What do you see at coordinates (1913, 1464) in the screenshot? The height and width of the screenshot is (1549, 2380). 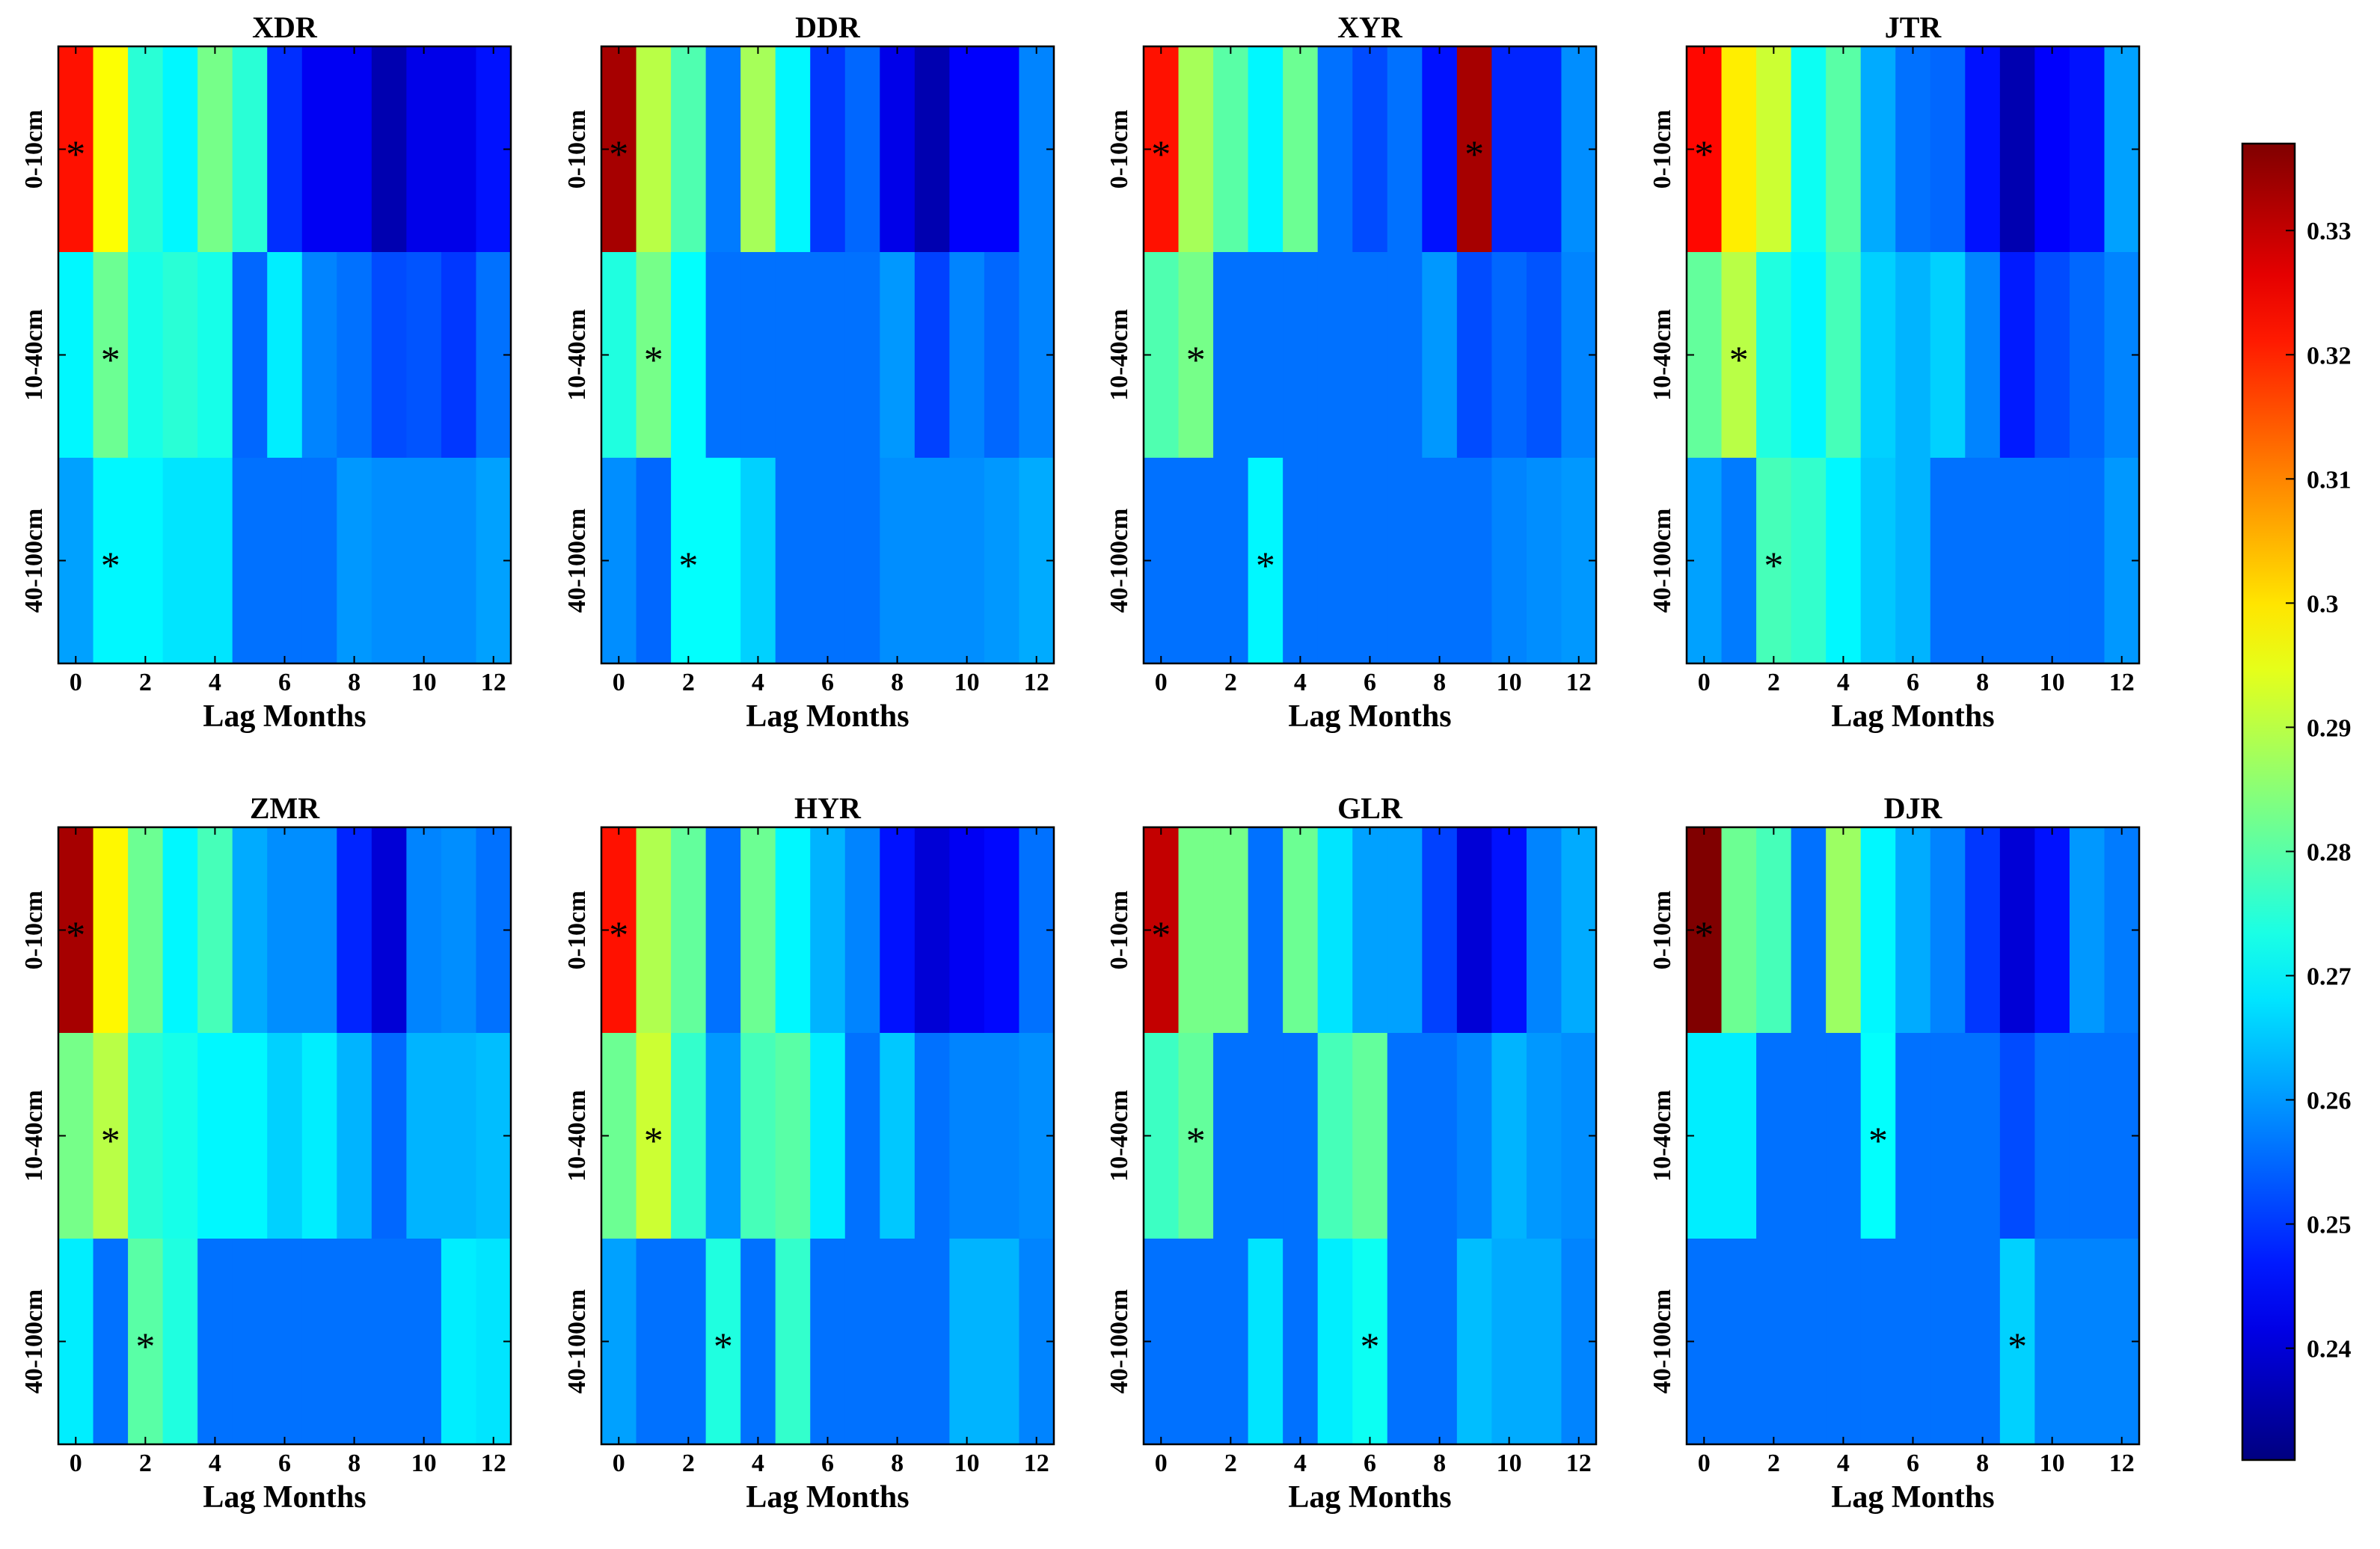 I see `x-tick-label: 6` at bounding box center [1913, 1464].